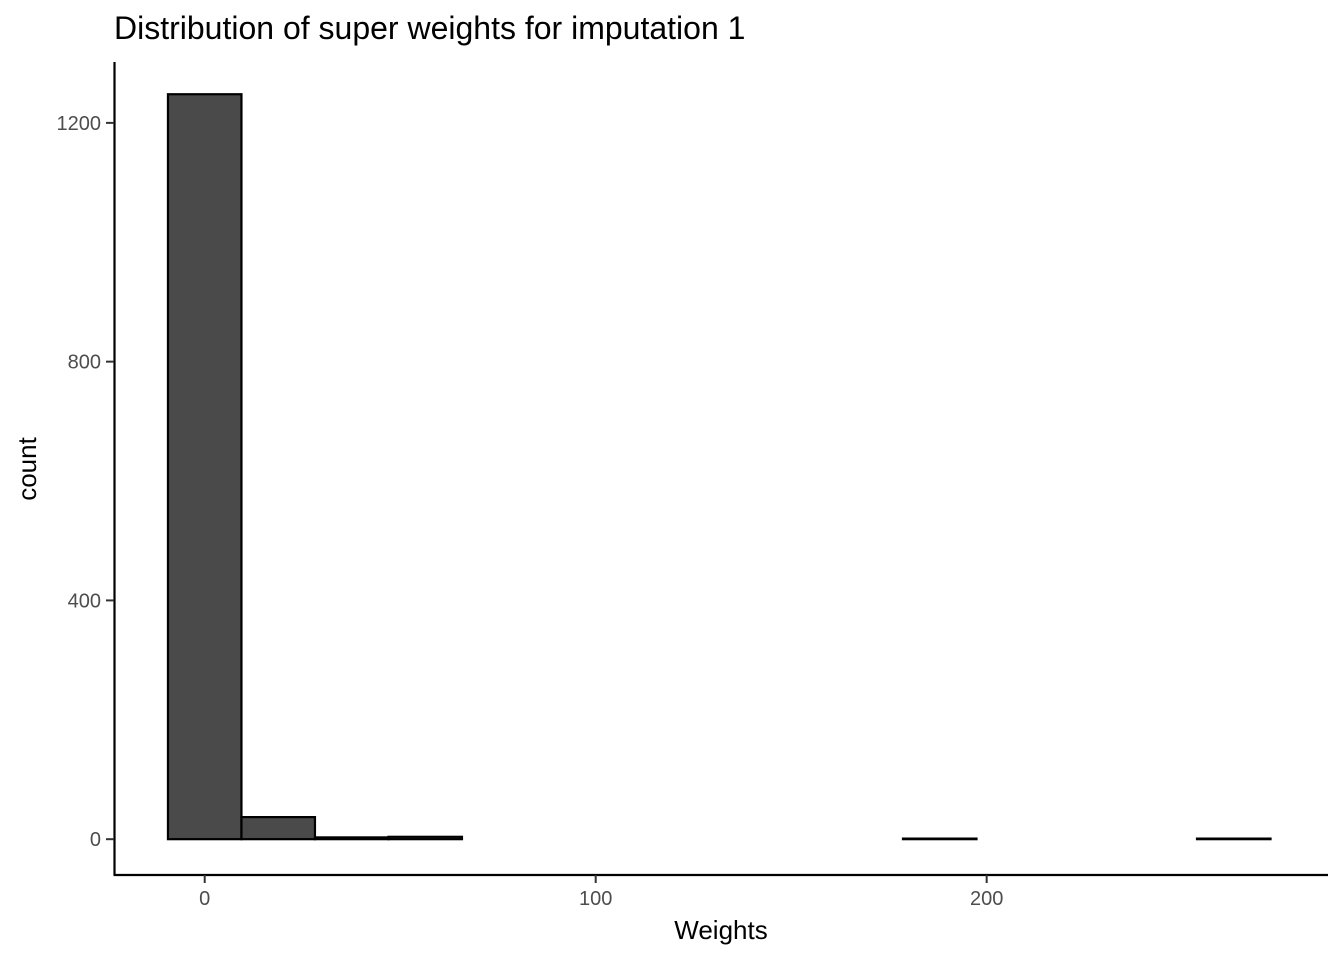 Image resolution: width=1344 pixels, height=960 pixels. I want to click on y-tick-label-2: 800, so click(84, 363).